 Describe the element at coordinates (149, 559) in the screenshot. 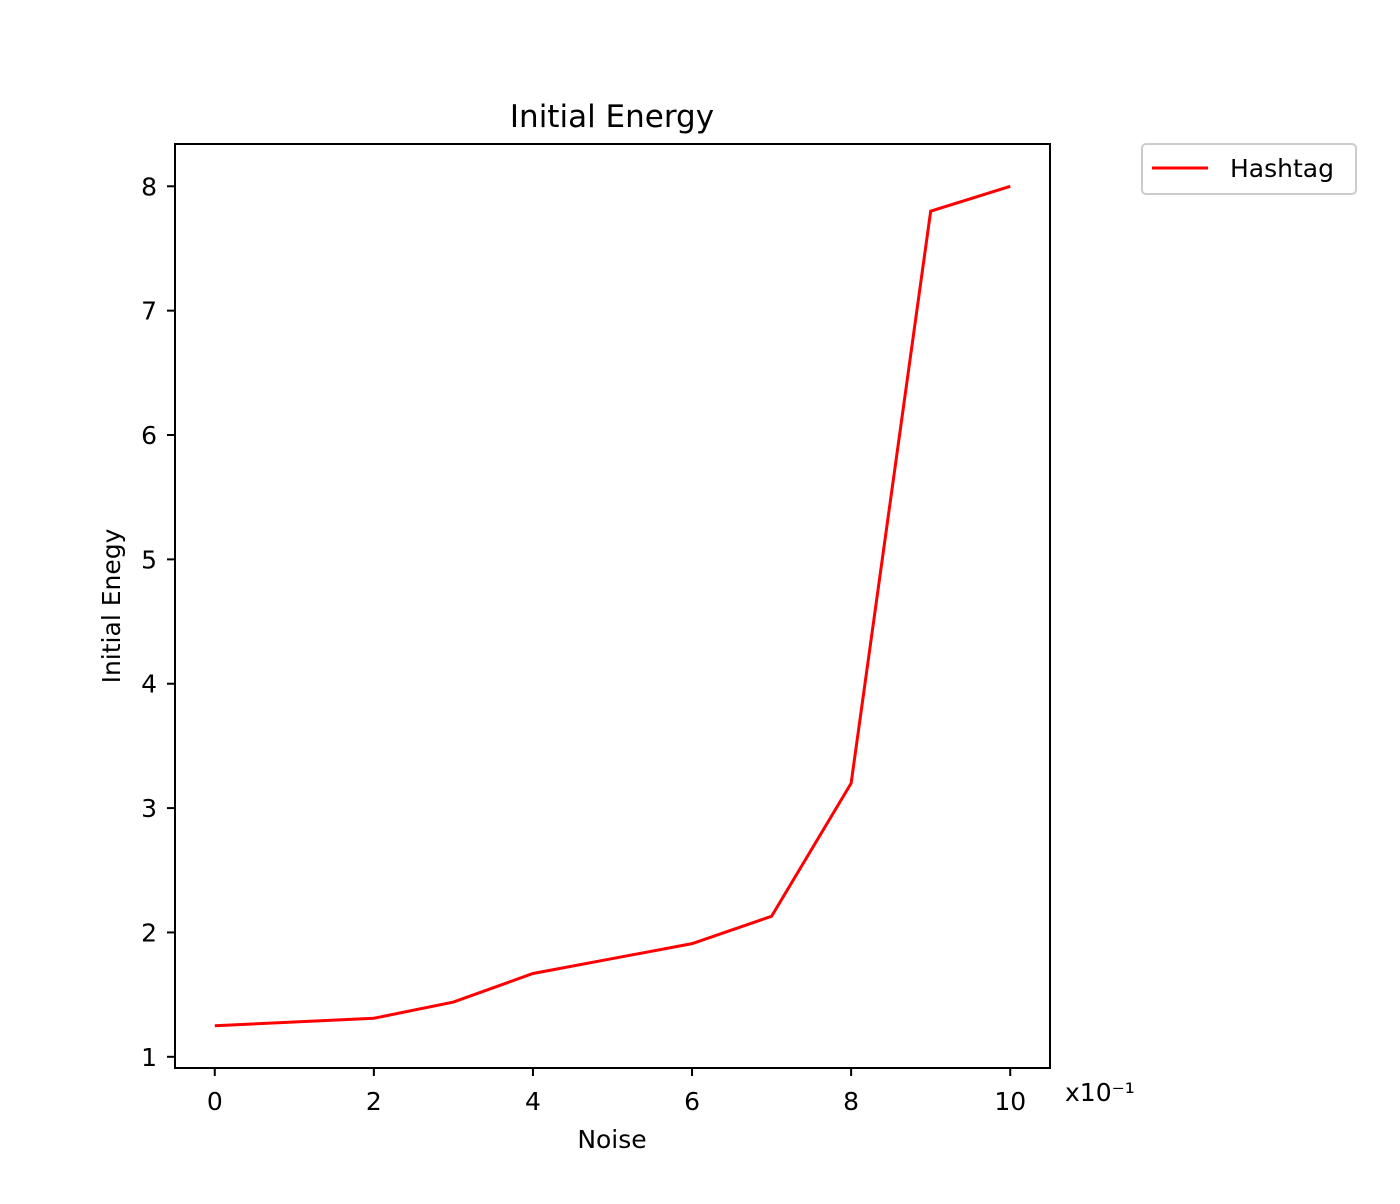

I see `y-tick-label: 5` at that location.